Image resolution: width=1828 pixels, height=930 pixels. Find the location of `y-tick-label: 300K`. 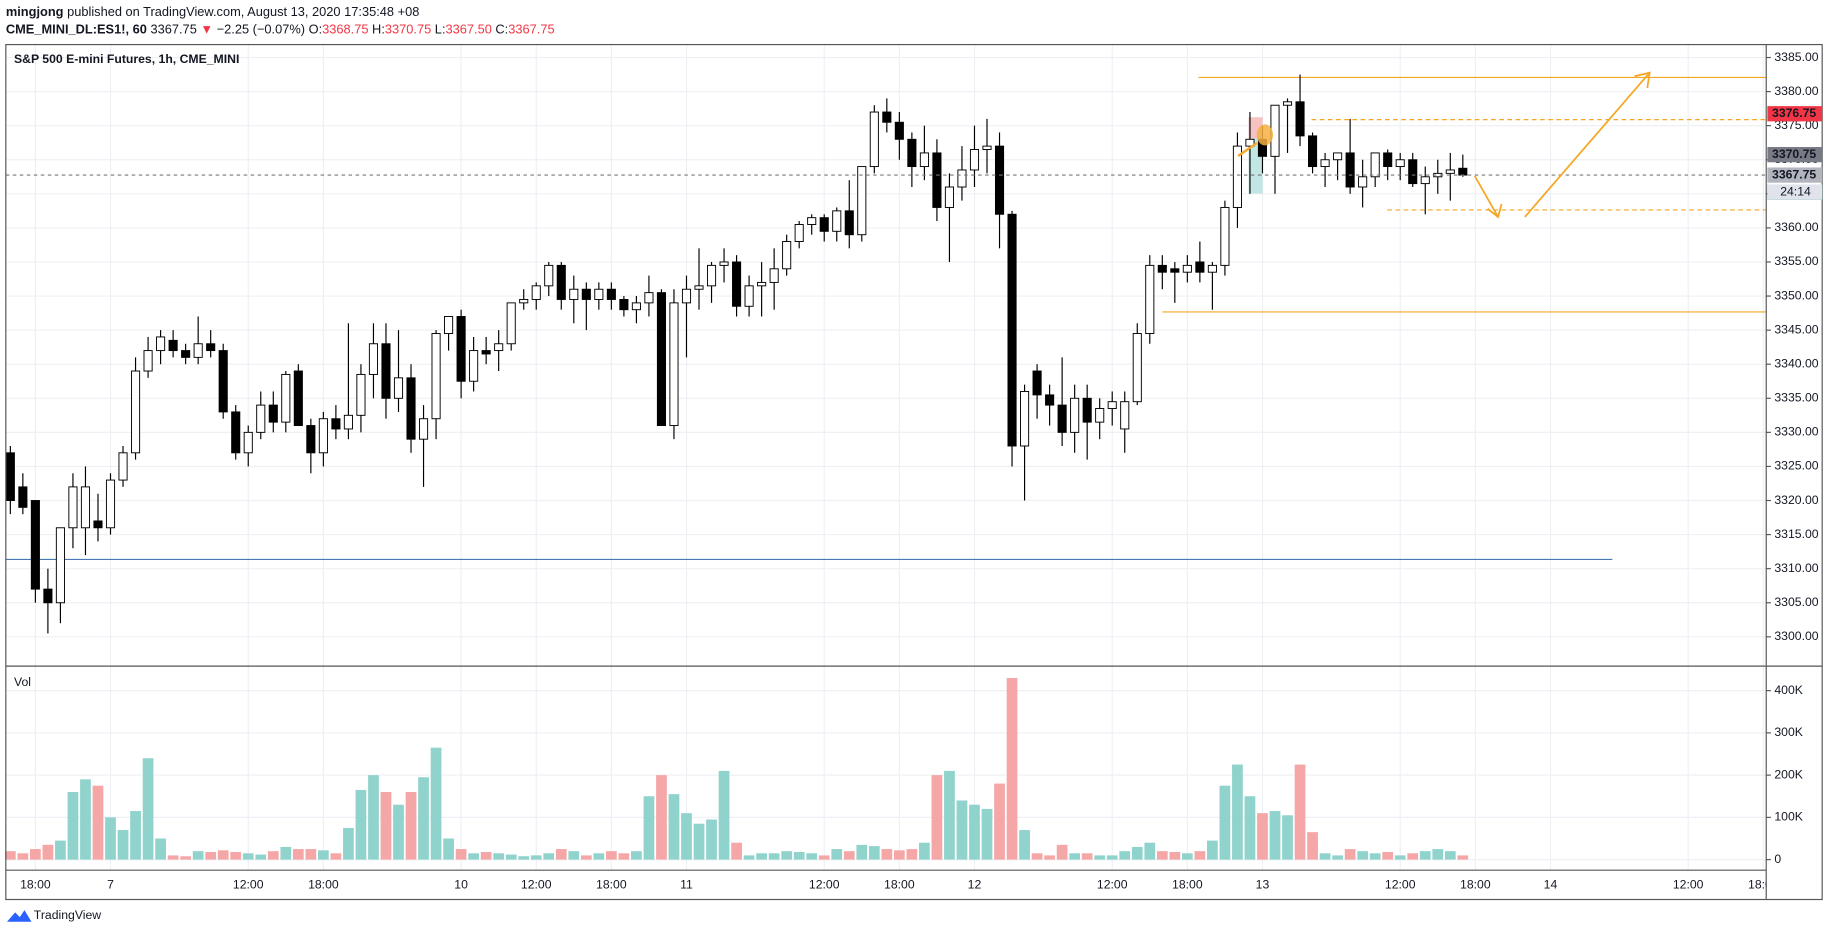

y-tick-label: 300K is located at coordinates (1788, 732).